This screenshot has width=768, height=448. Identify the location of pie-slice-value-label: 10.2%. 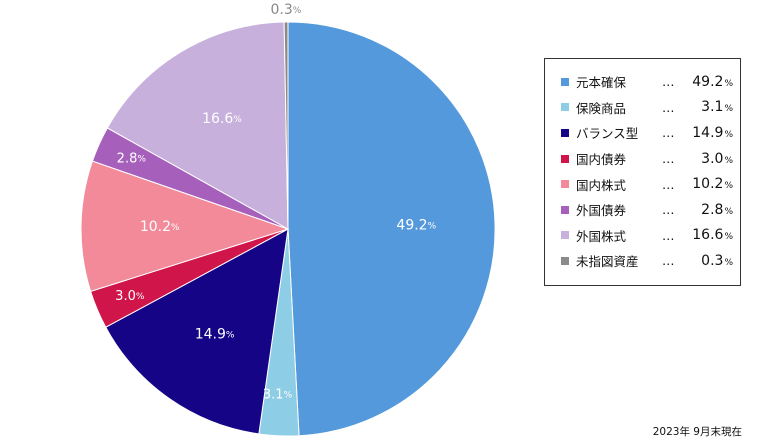
(160, 227).